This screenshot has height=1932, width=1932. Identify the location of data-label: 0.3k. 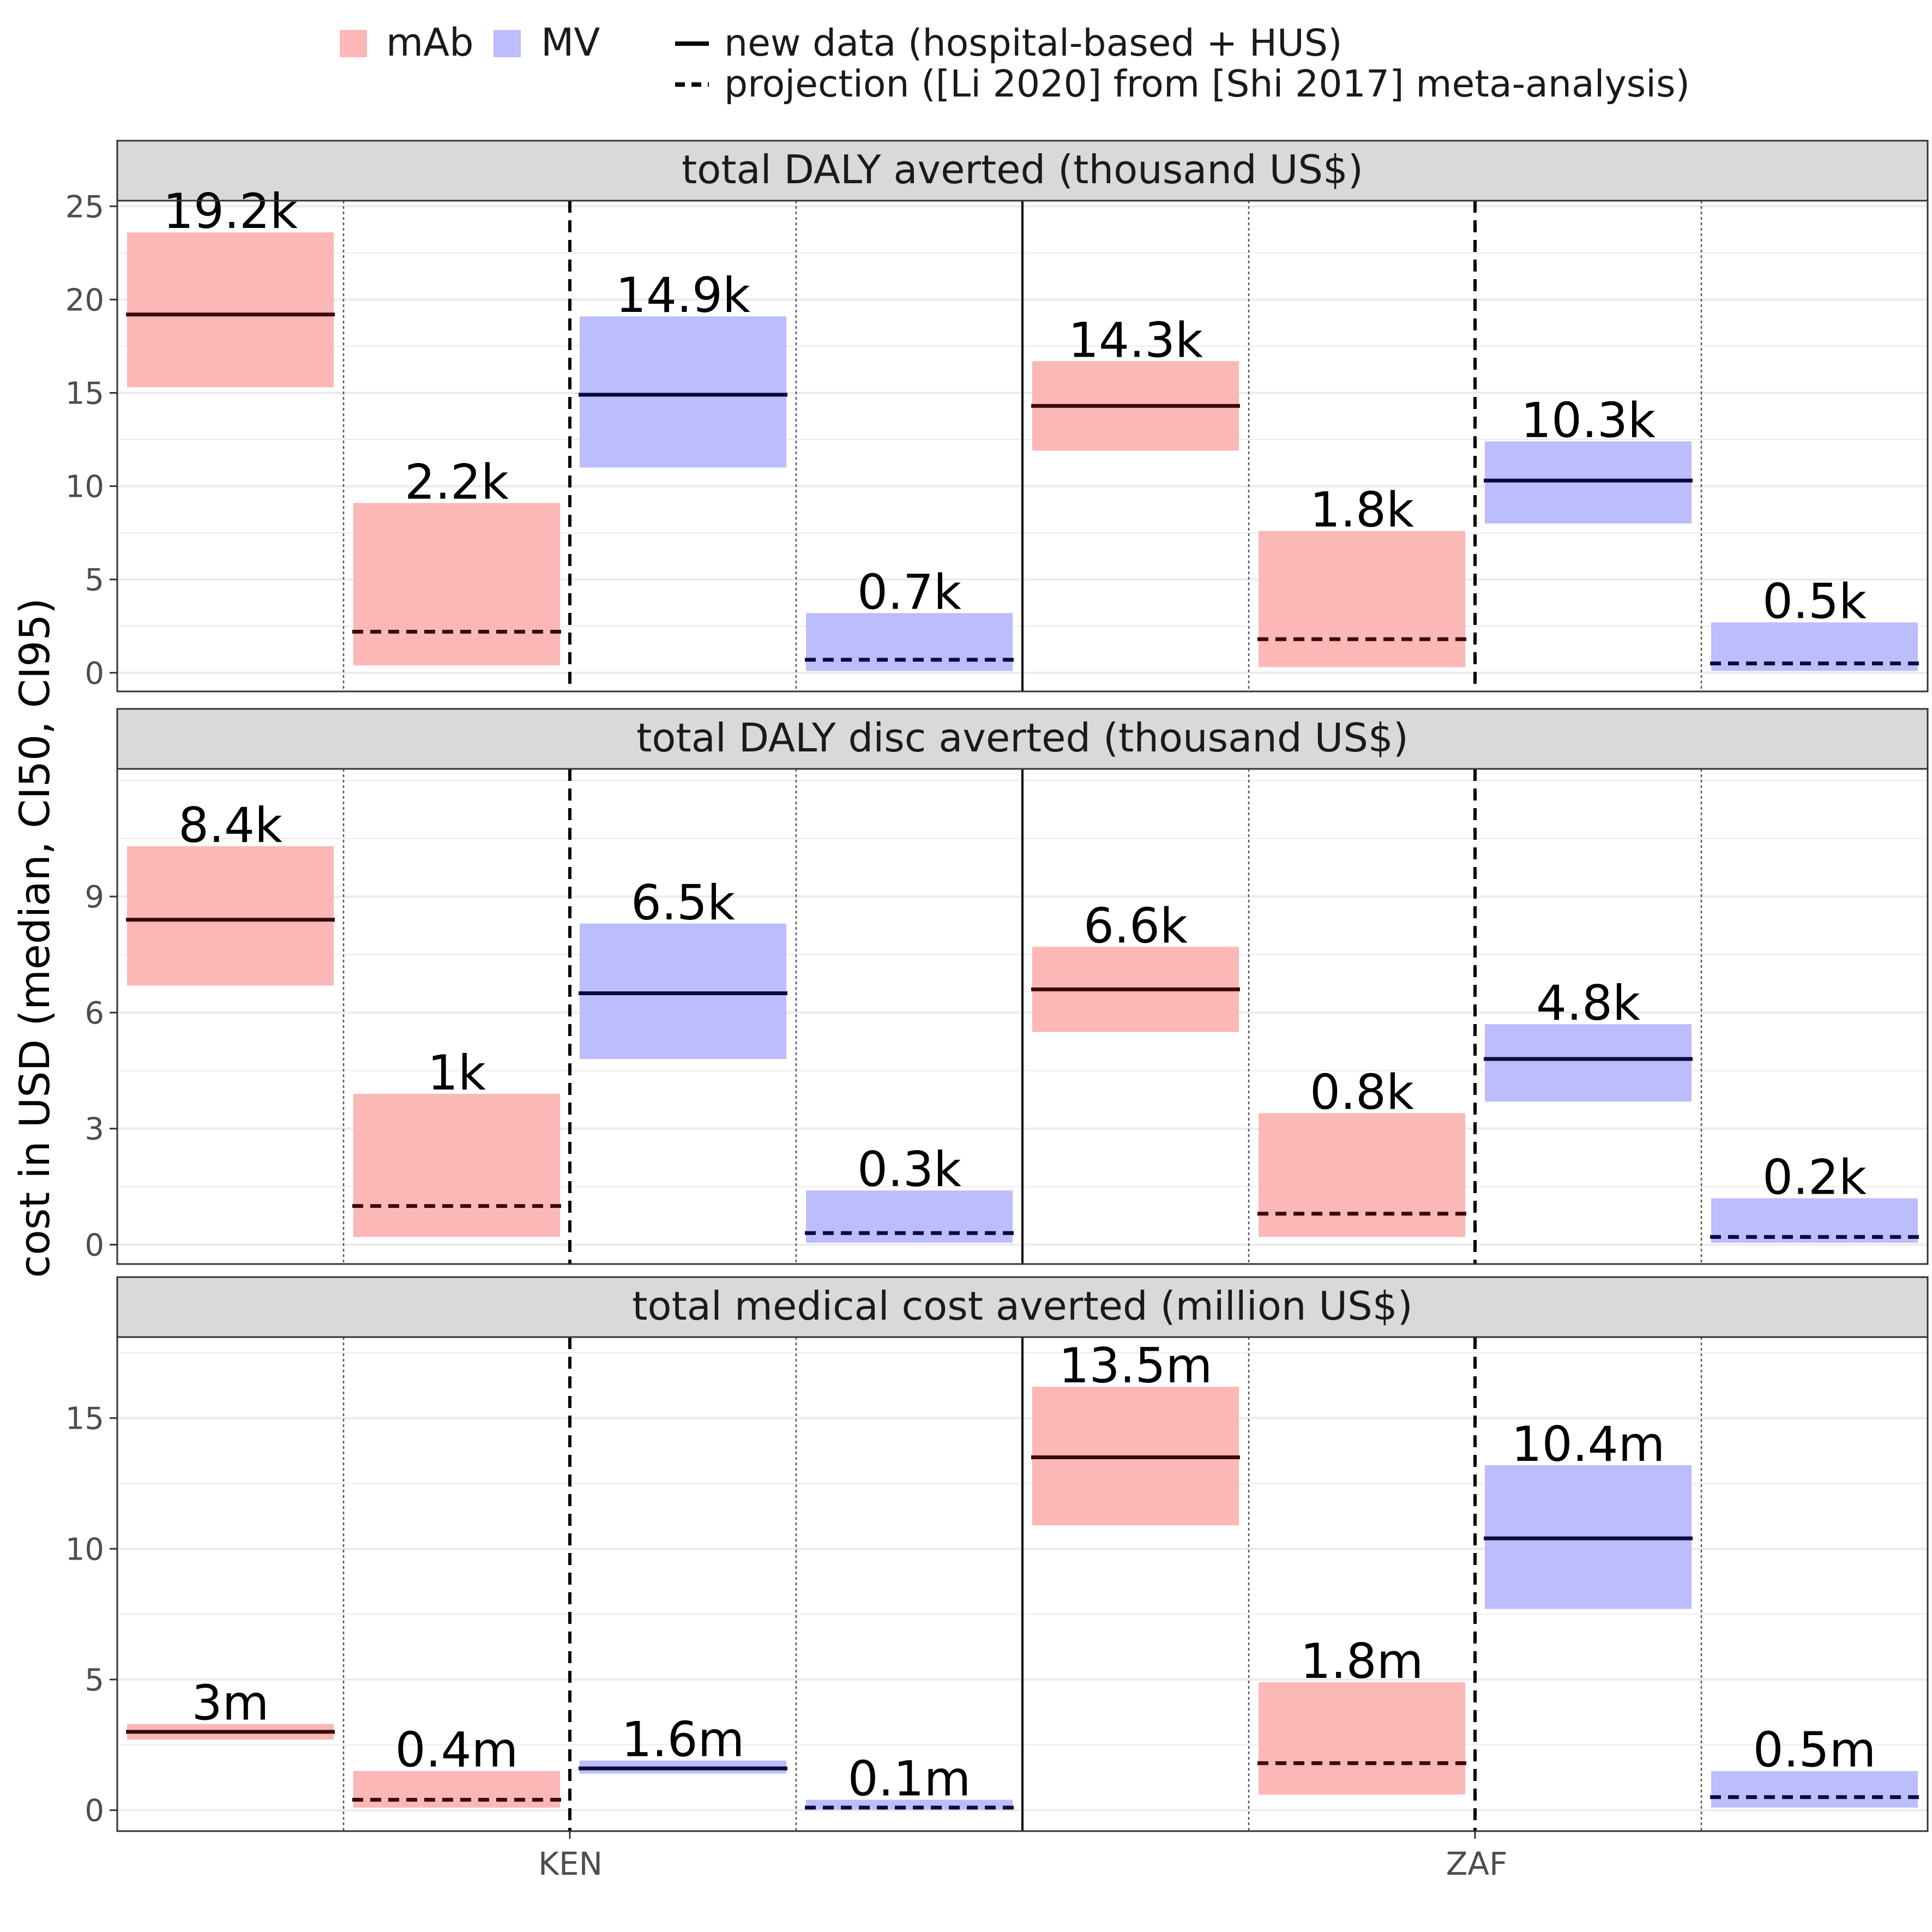
(909, 1169).